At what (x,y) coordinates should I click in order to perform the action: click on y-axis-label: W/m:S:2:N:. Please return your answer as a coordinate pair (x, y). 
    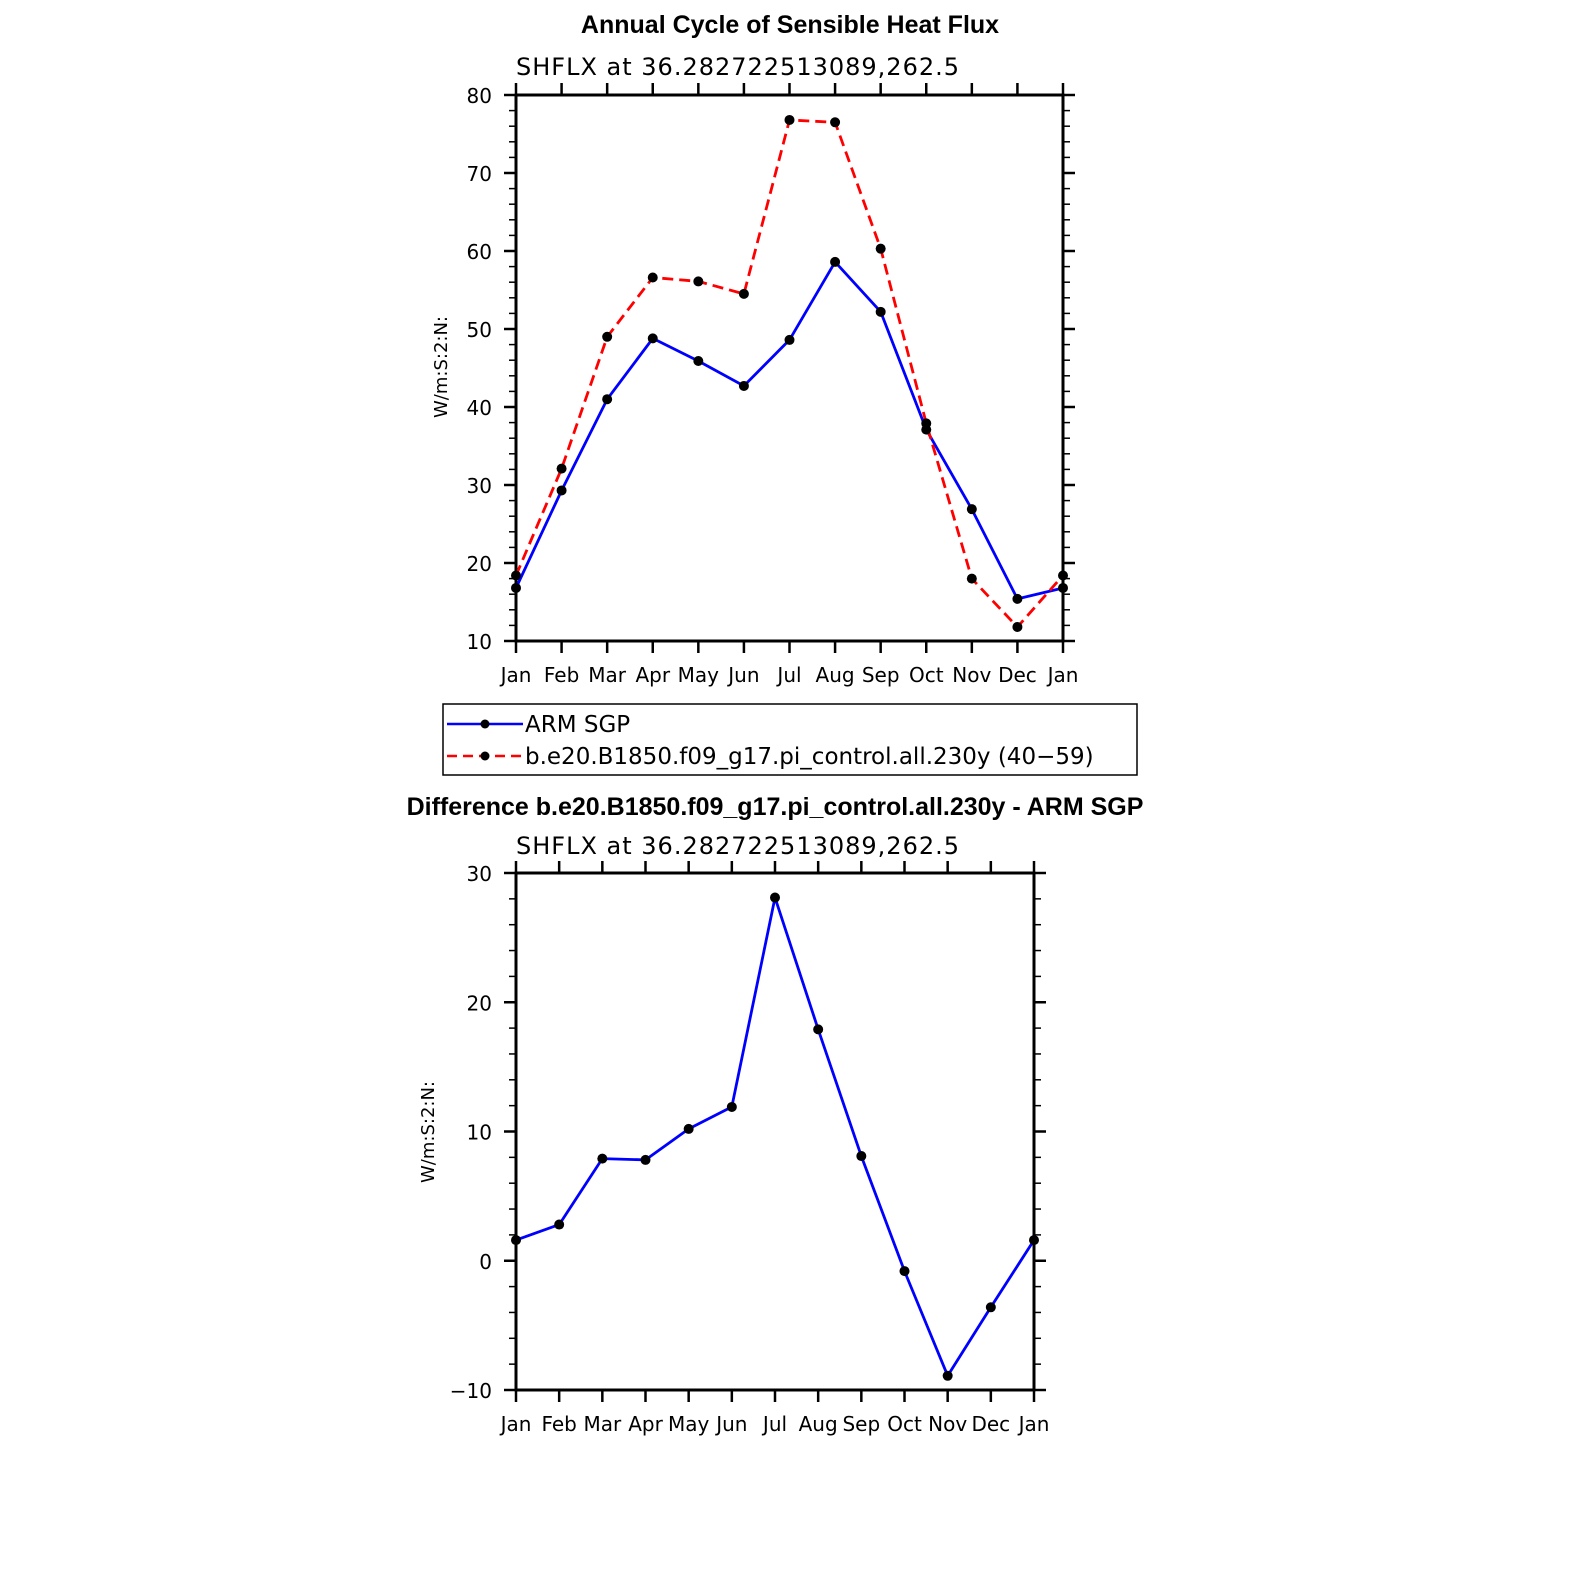
    Looking at the image, I should click on (441, 367).